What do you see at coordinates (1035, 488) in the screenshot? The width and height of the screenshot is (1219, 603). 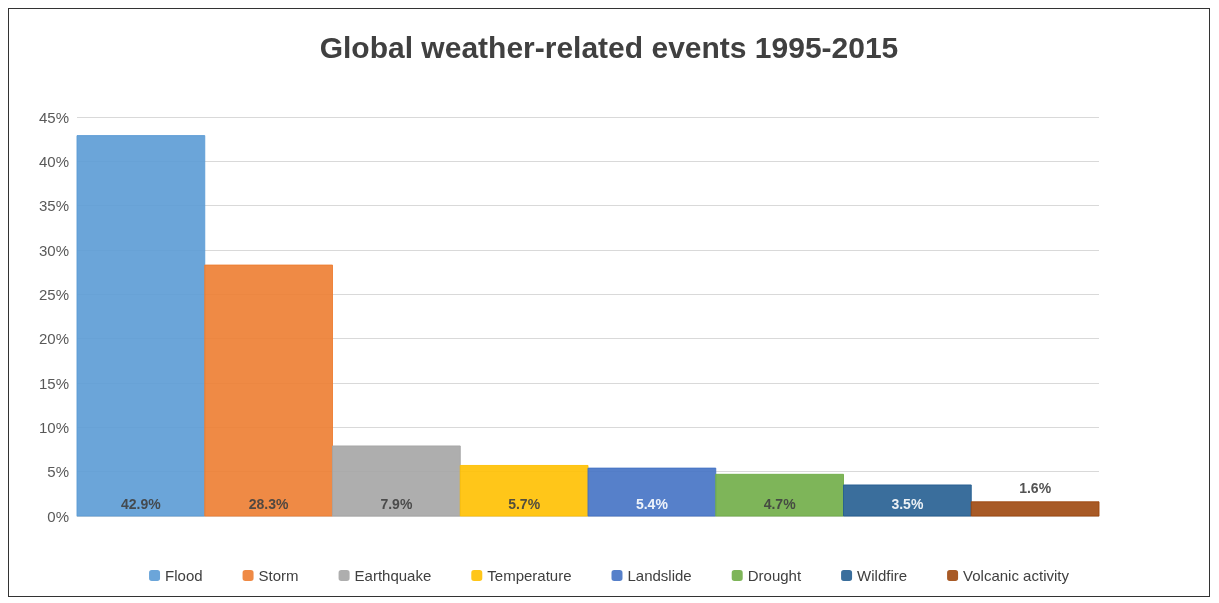 I see `data-label: 1.6%` at bounding box center [1035, 488].